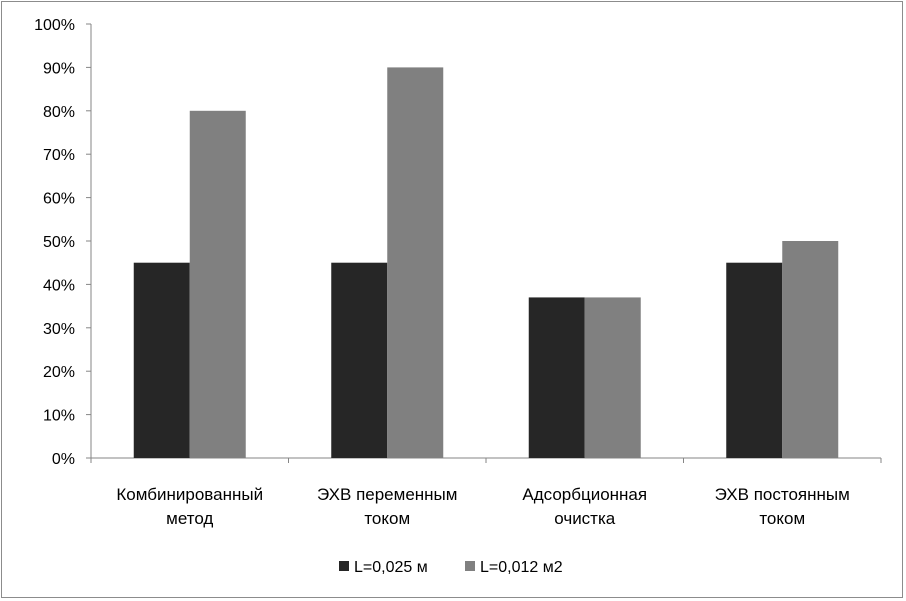 This screenshot has width=906, height=601. What do you see at coordinates (59, 242) in the screenshot?
I see `y-tick-label: 50%` at bounding box center [59, 242].